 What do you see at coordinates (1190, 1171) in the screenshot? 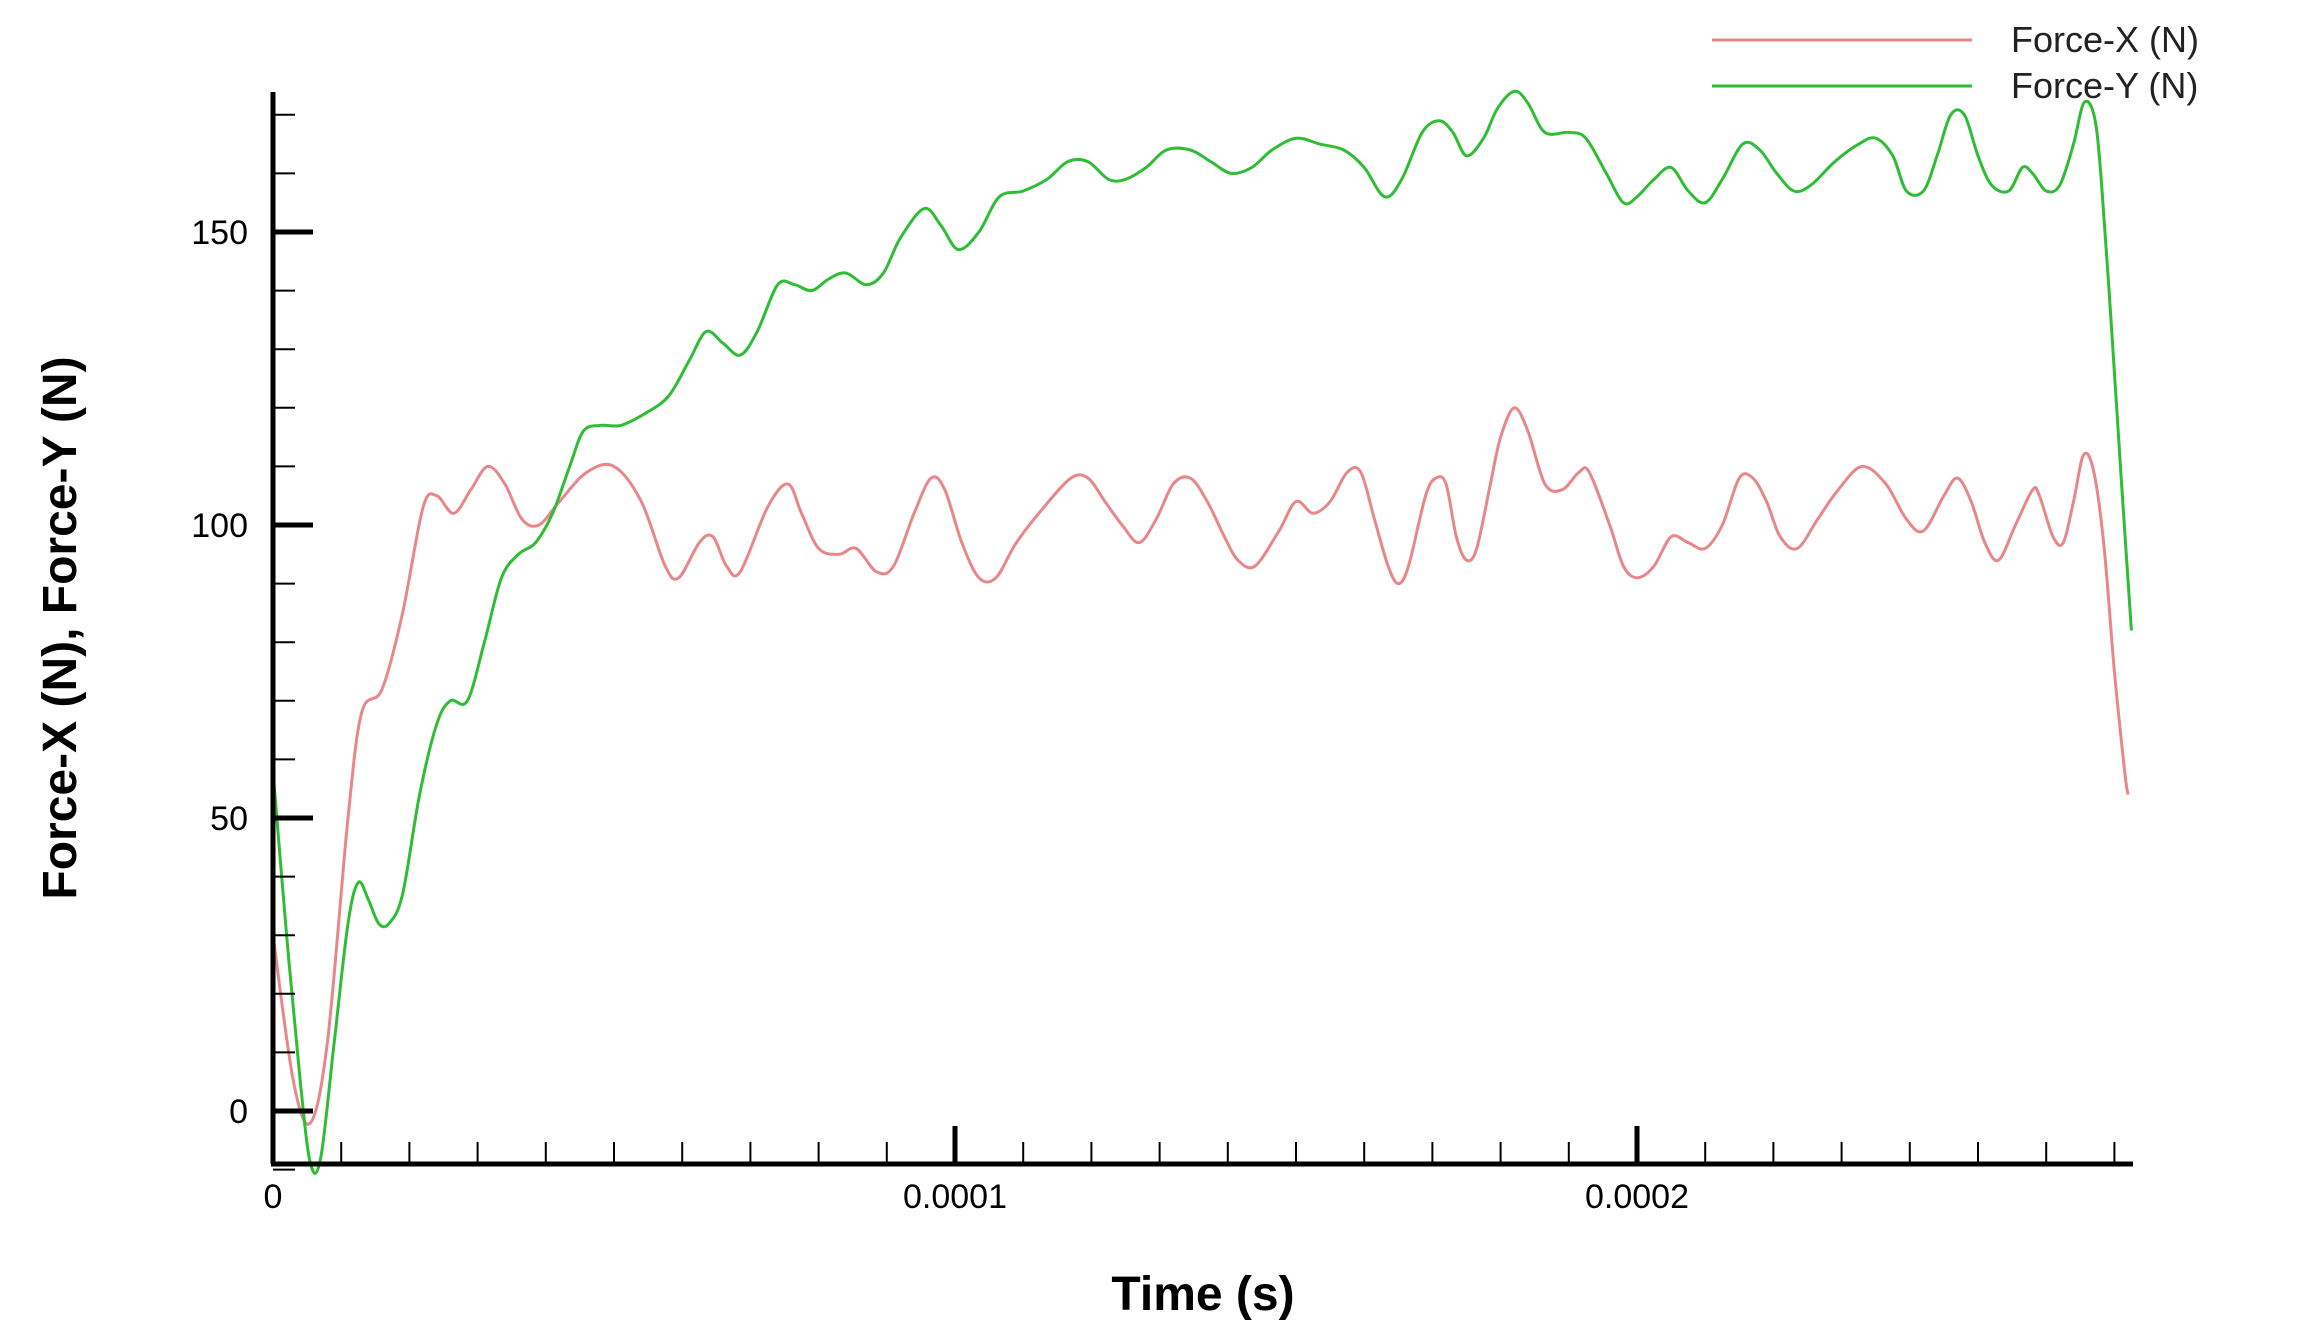
I see `x-ticks: 0 0.0001 0.0002` at bounding box center [1190, 1171].